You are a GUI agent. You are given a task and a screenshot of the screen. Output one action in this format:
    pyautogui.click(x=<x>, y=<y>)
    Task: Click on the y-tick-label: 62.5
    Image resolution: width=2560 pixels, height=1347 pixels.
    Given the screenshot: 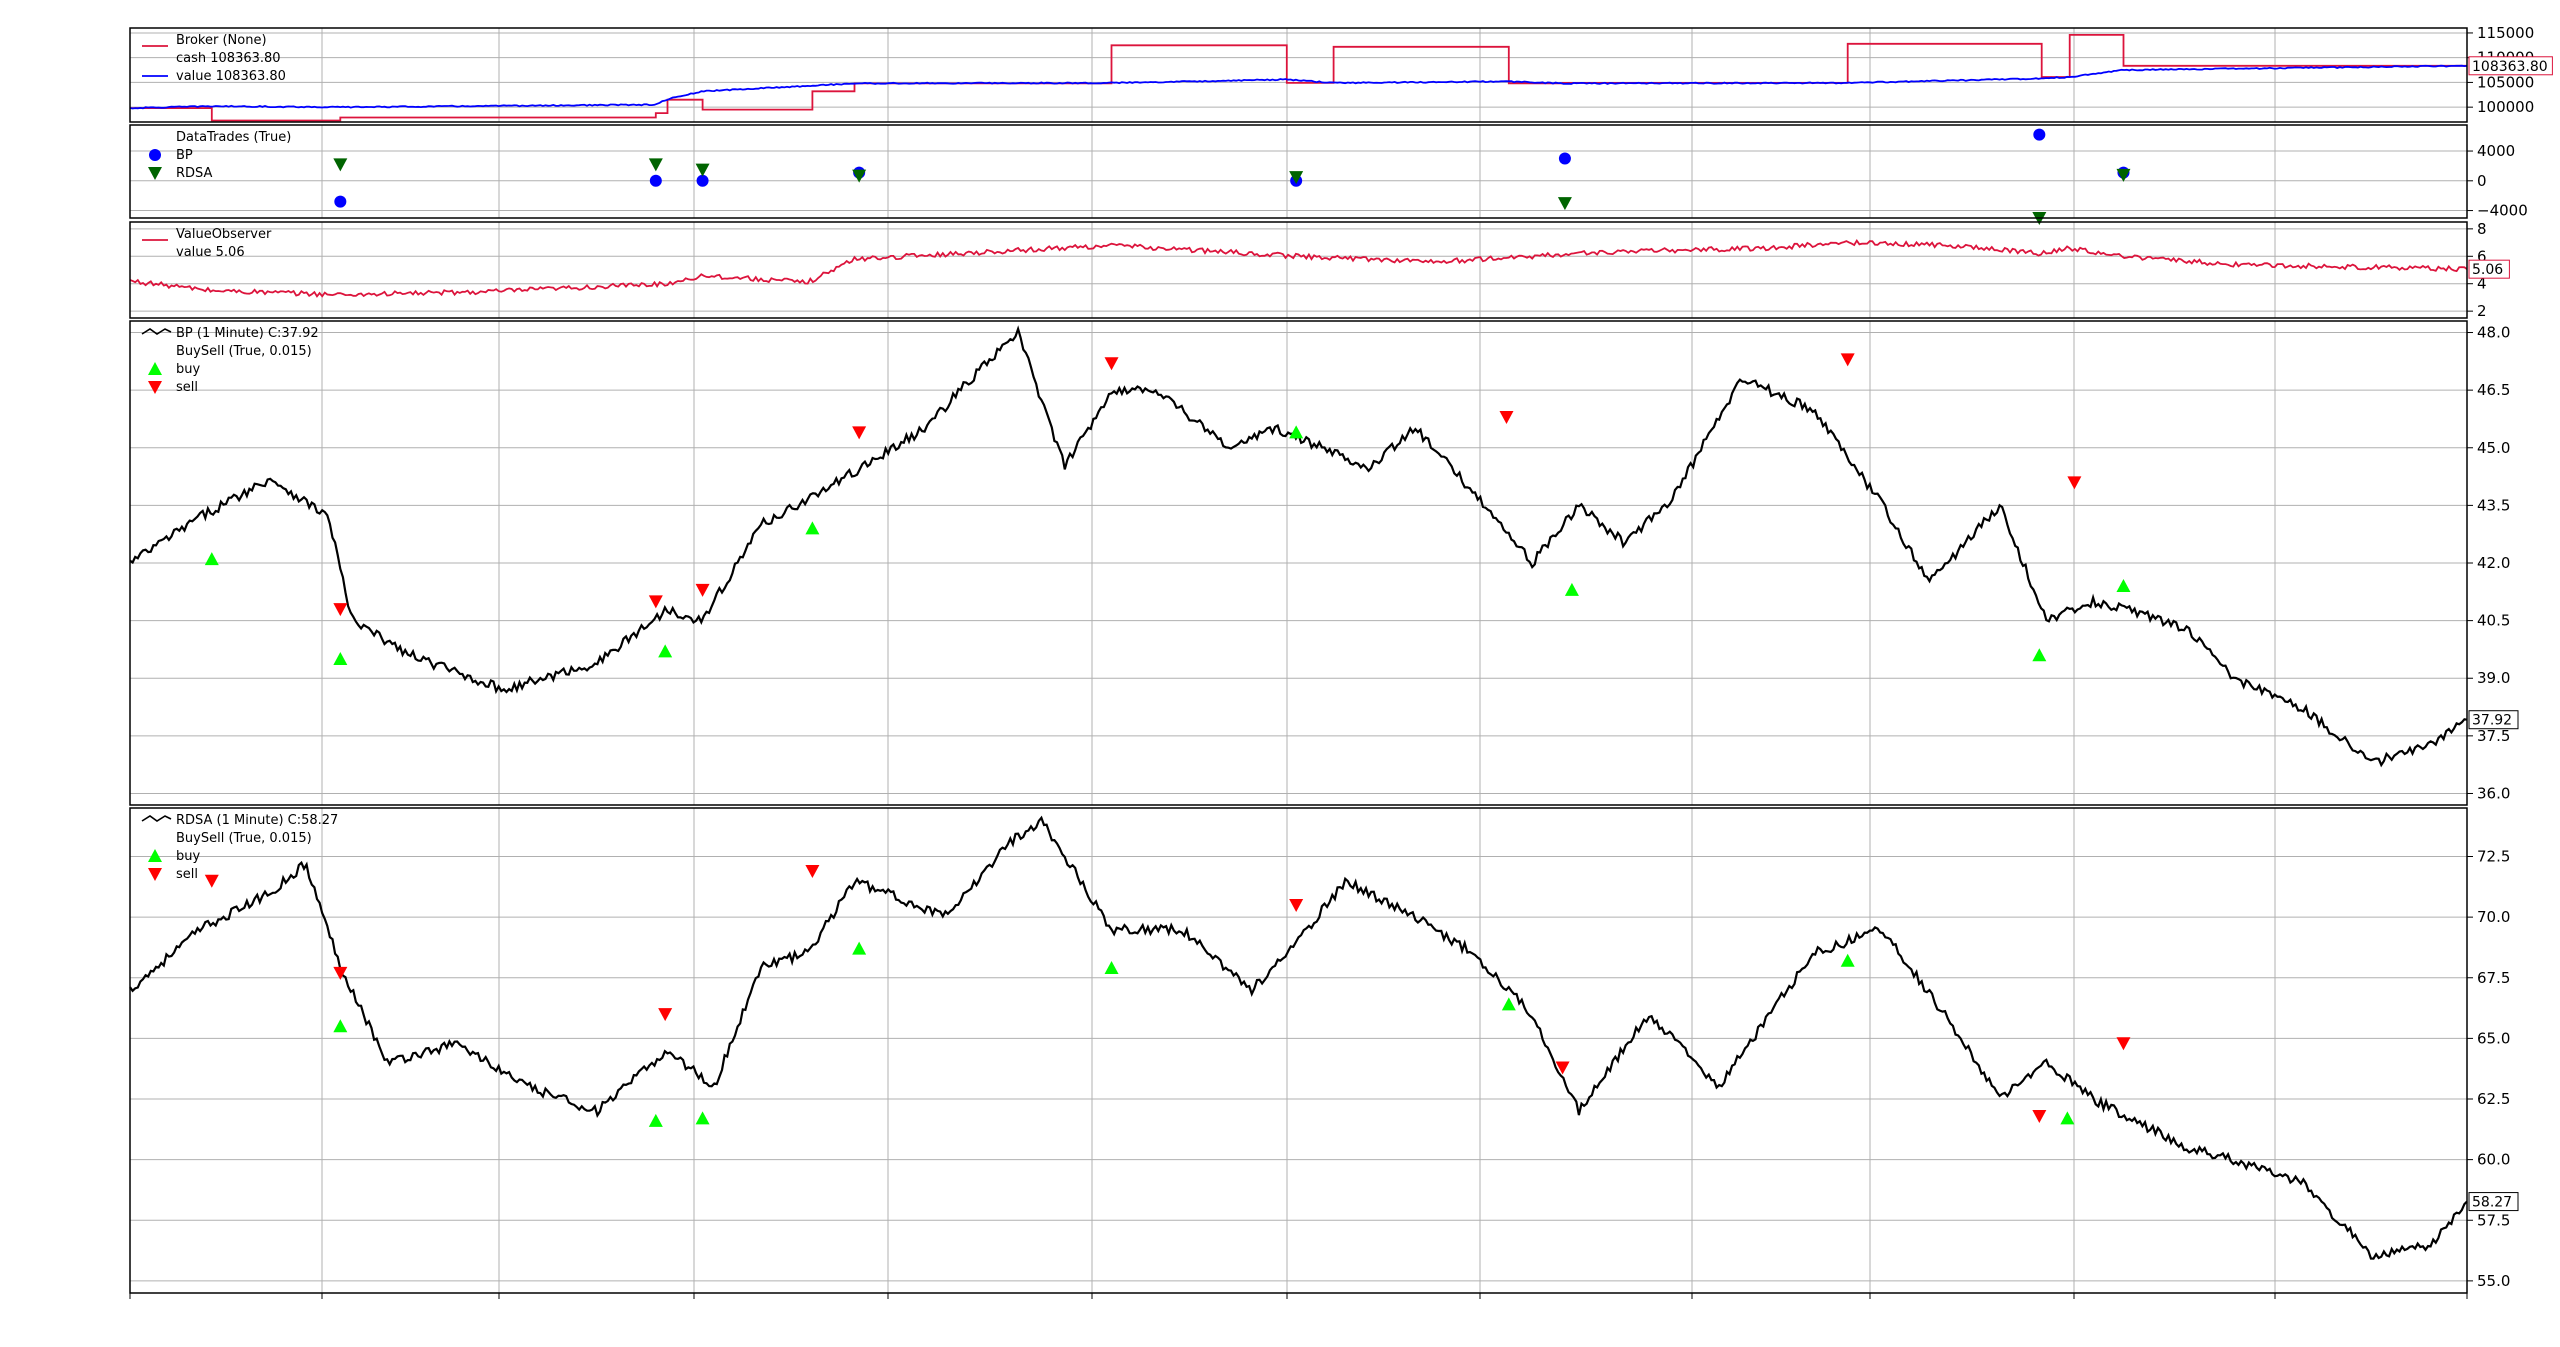 What is the action you would take?
    pyautogui.click(x=2493, y=1099)
    